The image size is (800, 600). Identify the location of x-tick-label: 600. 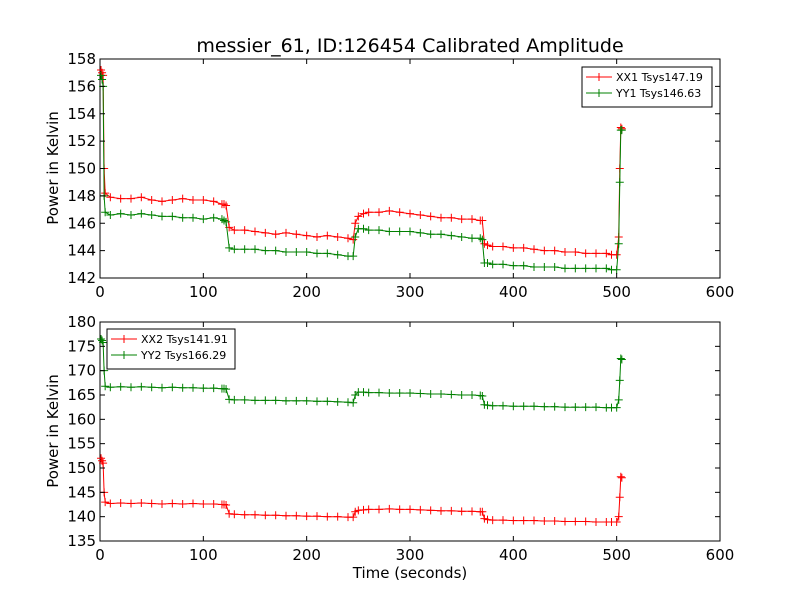
(720, 292).